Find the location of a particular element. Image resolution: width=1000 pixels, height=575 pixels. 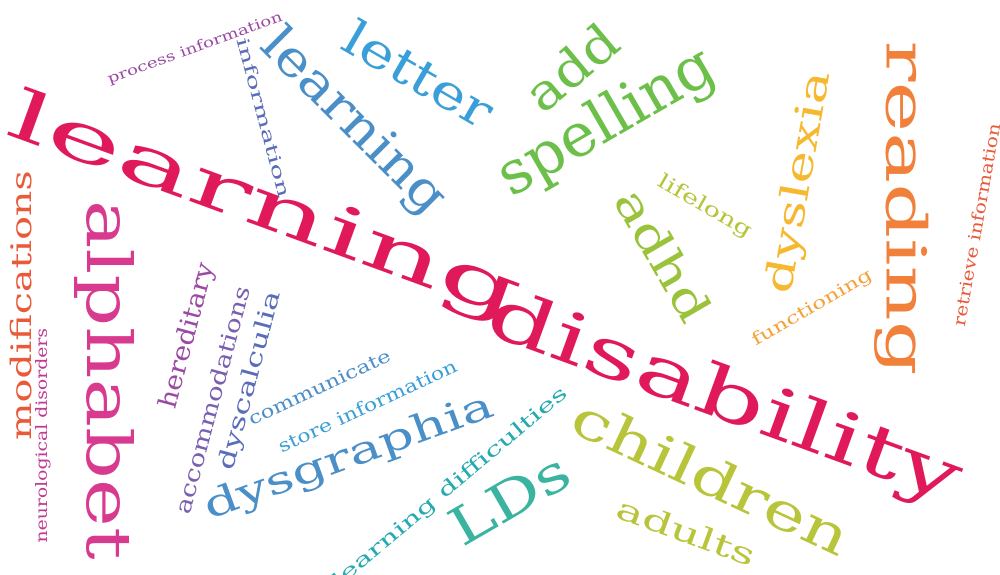

word-alphabet: alphabet is located at coordinates (108, 380).